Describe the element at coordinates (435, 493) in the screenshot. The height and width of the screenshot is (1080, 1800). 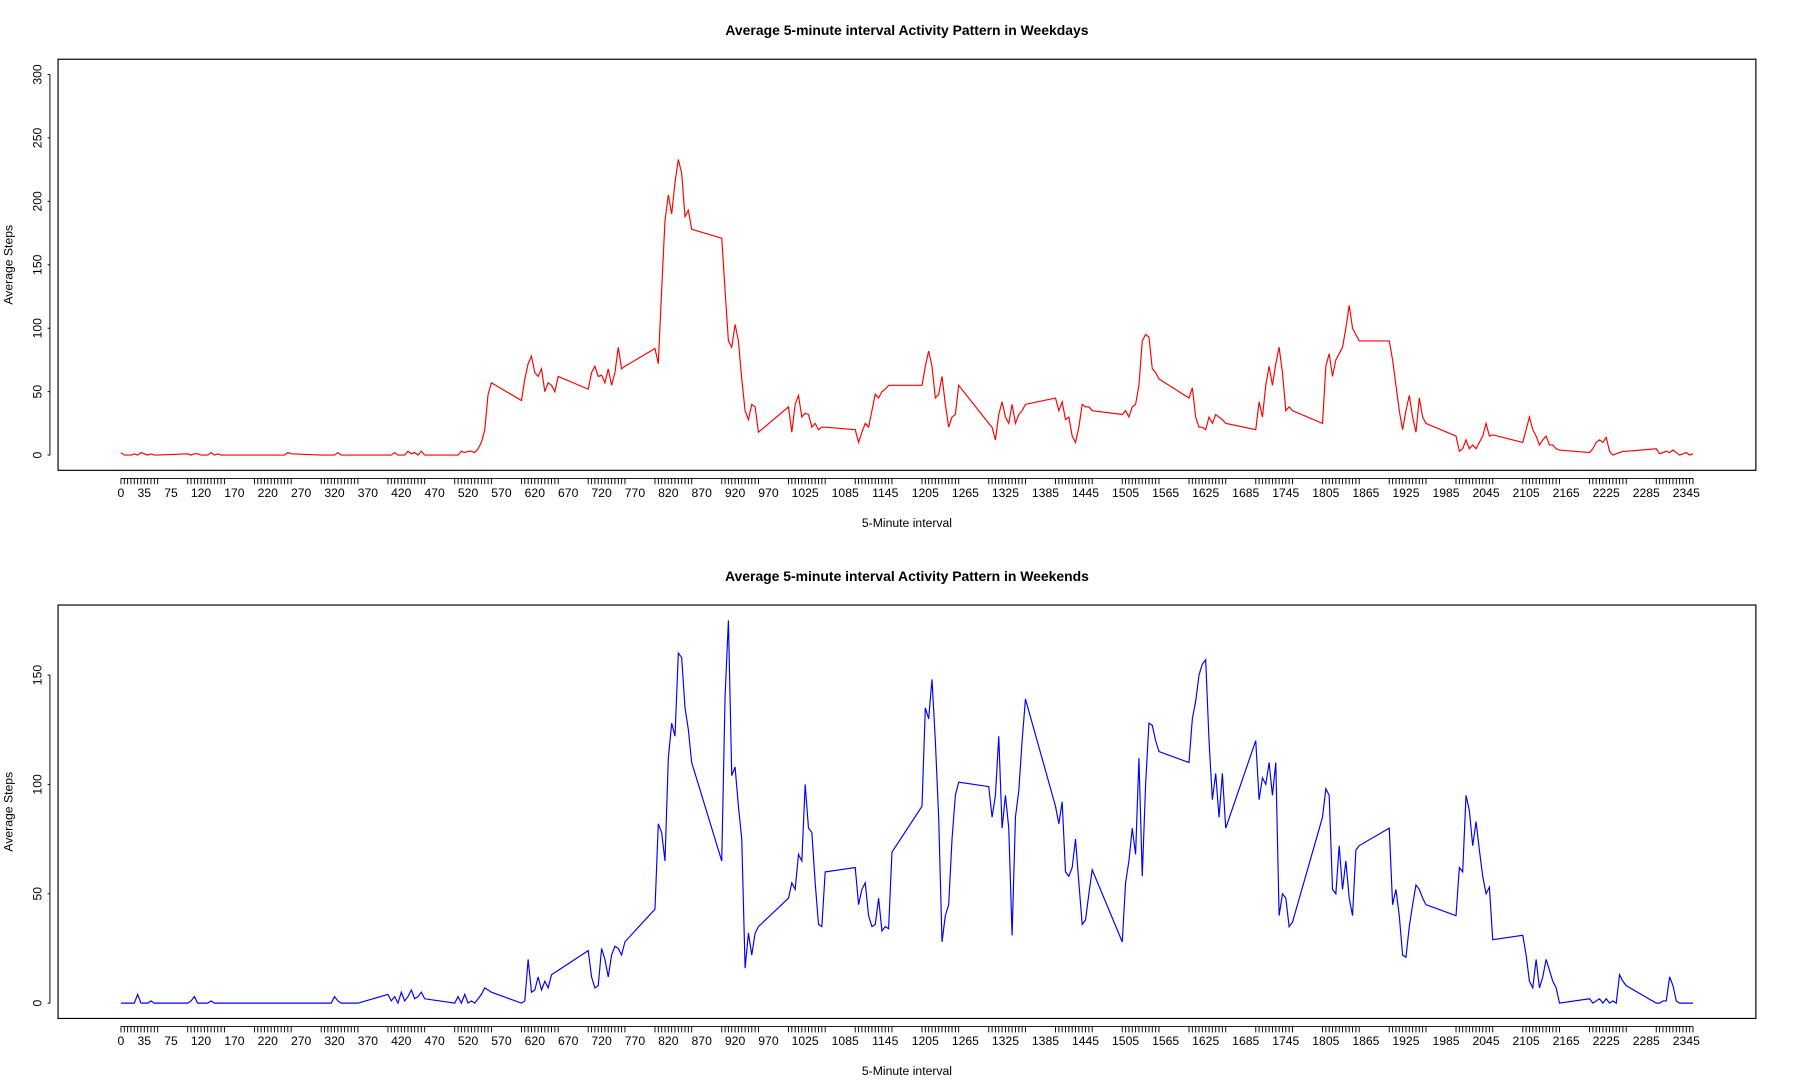
I see `x-tick-label: 470` at that location.